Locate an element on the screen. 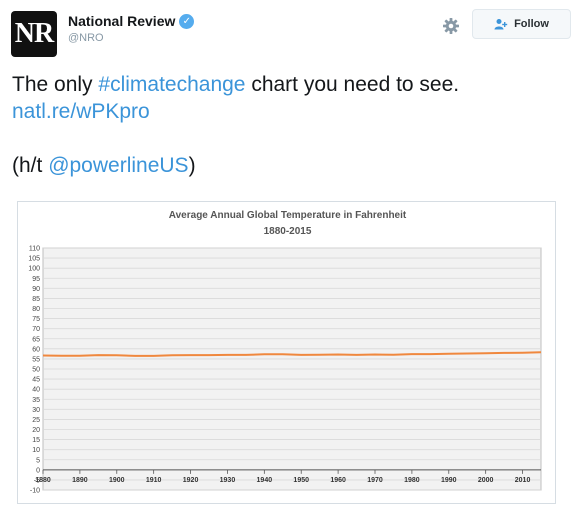 This screenshot has height=513, width=576. y-tick-label: 10 is located at coordinates (36, 450).